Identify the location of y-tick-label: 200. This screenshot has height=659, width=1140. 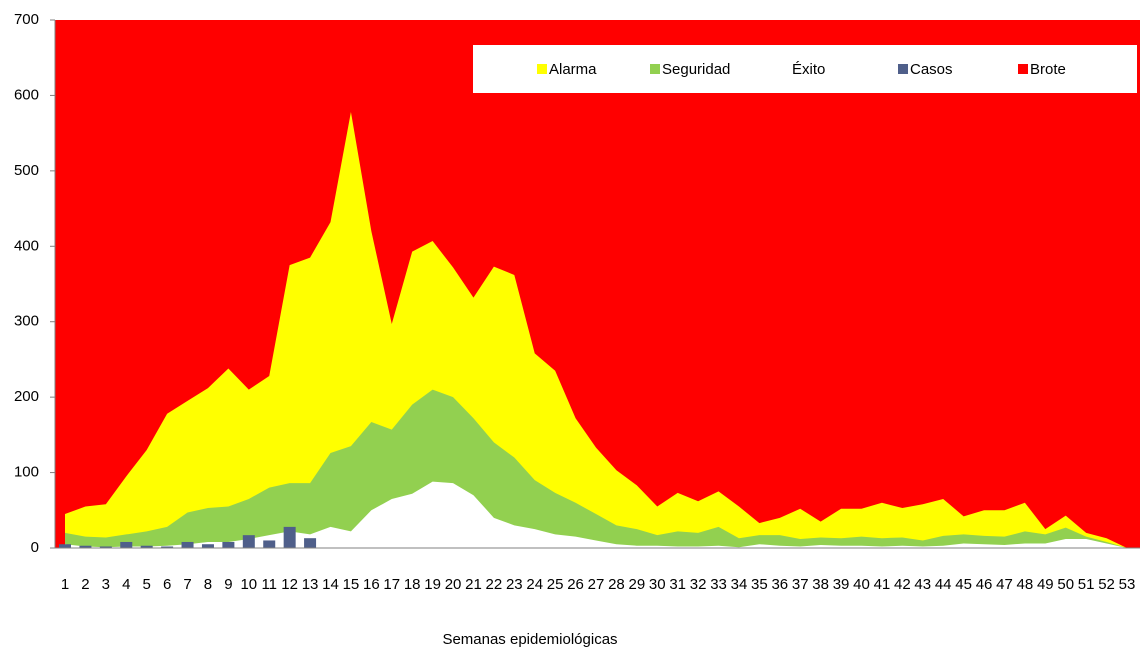
(26, 396).